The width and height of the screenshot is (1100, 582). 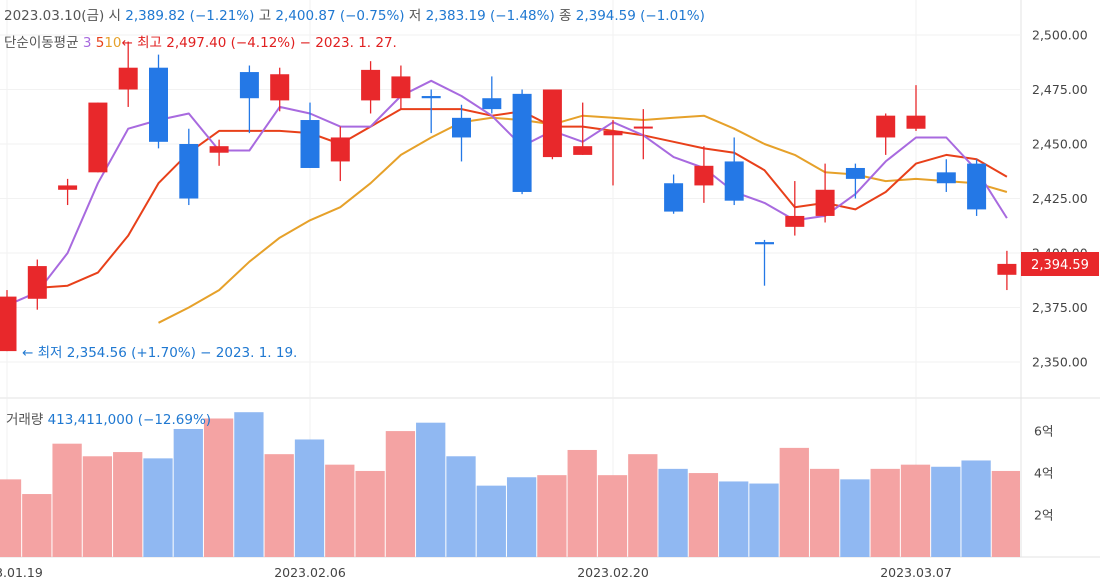 What do you see at coordinates (1043, 431) in the screenshot?
I see `volume-tick-label: 6억` at bounding box center [1043, 431].